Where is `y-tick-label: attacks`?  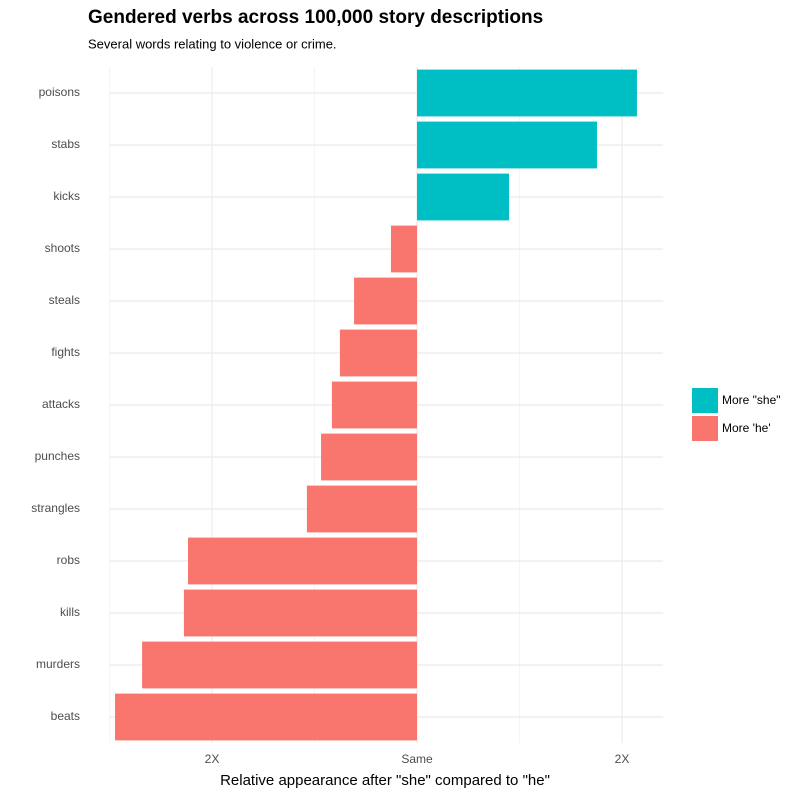
y-tick-label: attacks is located at coordinates (61, 404).